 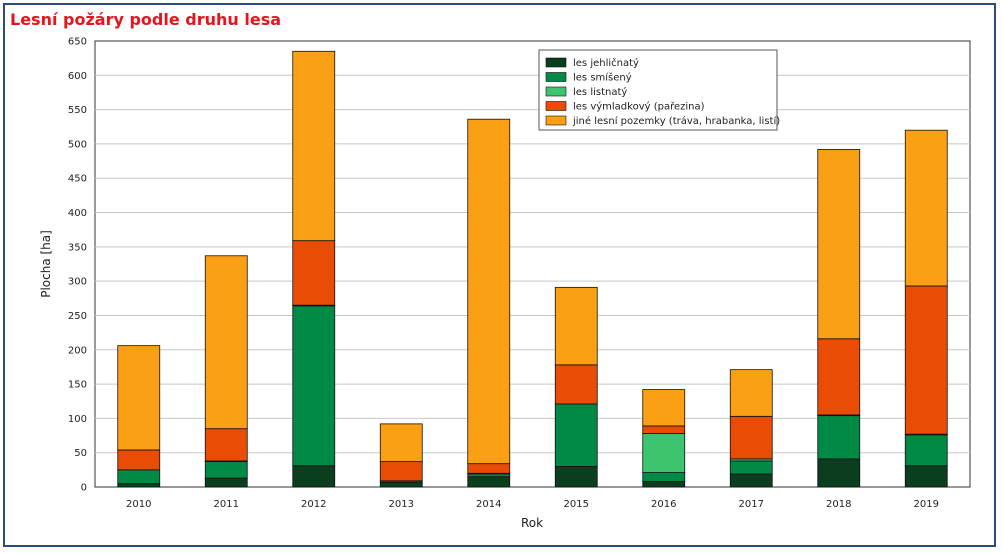 I want to click on y-tick-label: 650, so click(x=77, y=42).